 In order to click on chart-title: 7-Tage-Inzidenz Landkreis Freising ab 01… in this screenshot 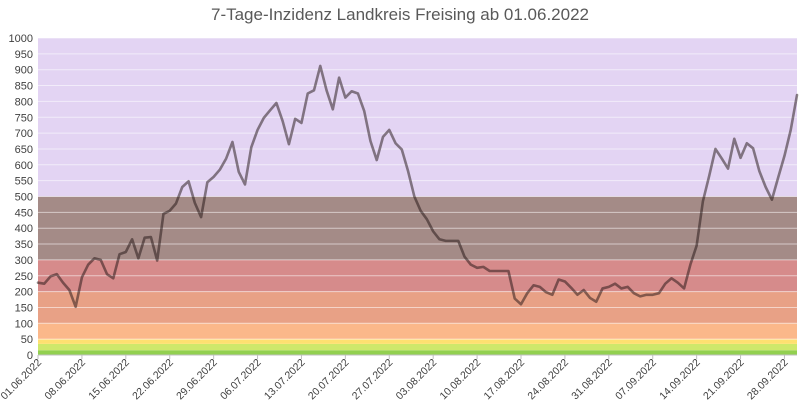, I will do `click(400, 14)`.